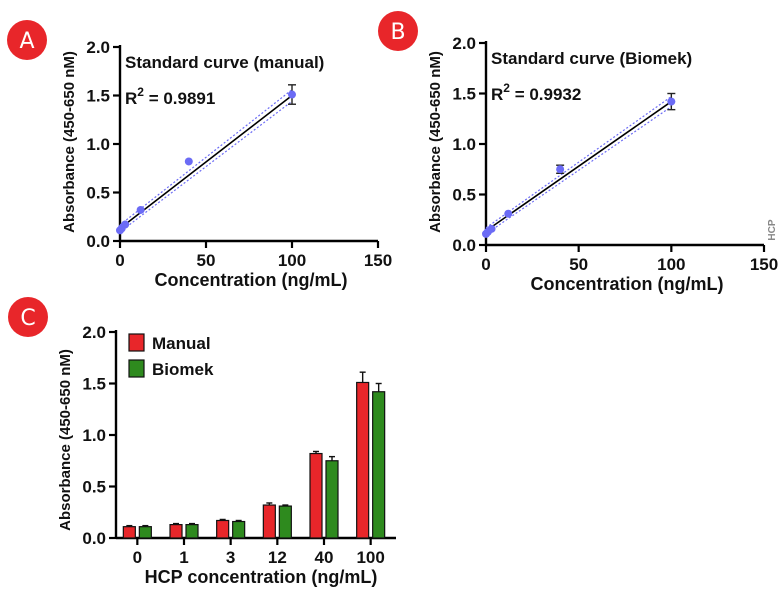 The width and height of the screenshot is (780, 596). What do you see at coordinates (183, 369) in the screenshot?
I see `legend-label-biomek: Biomek` at bounding box center [183, 369].